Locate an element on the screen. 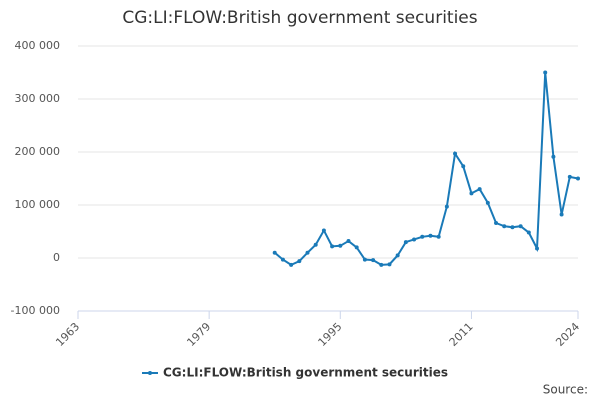 The image size is (600, 400). x-tick-label: 2011 is located at coordinates (461, 334).